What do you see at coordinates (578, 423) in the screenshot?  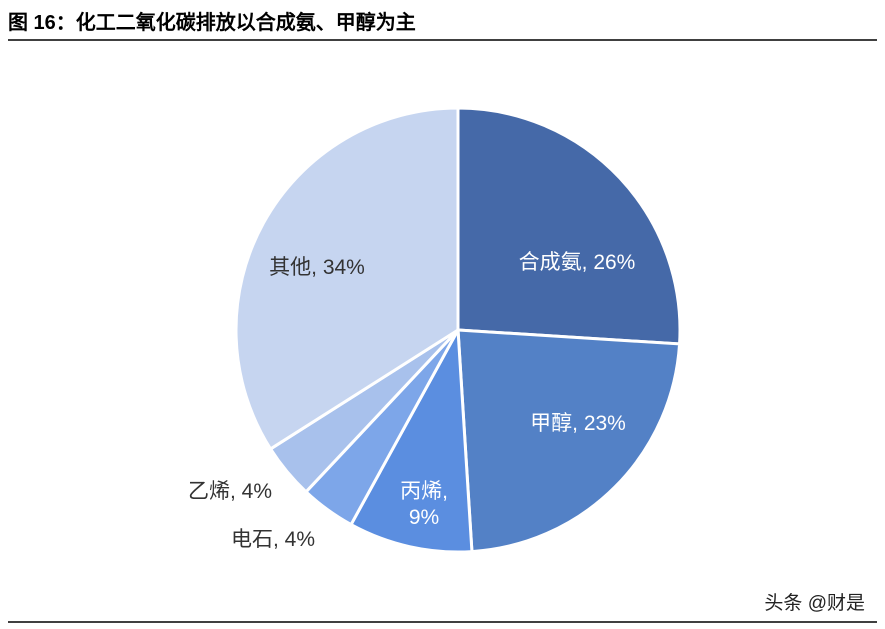 I see `data-label: 甲醇, 23%` at bounding box center [578, 423].